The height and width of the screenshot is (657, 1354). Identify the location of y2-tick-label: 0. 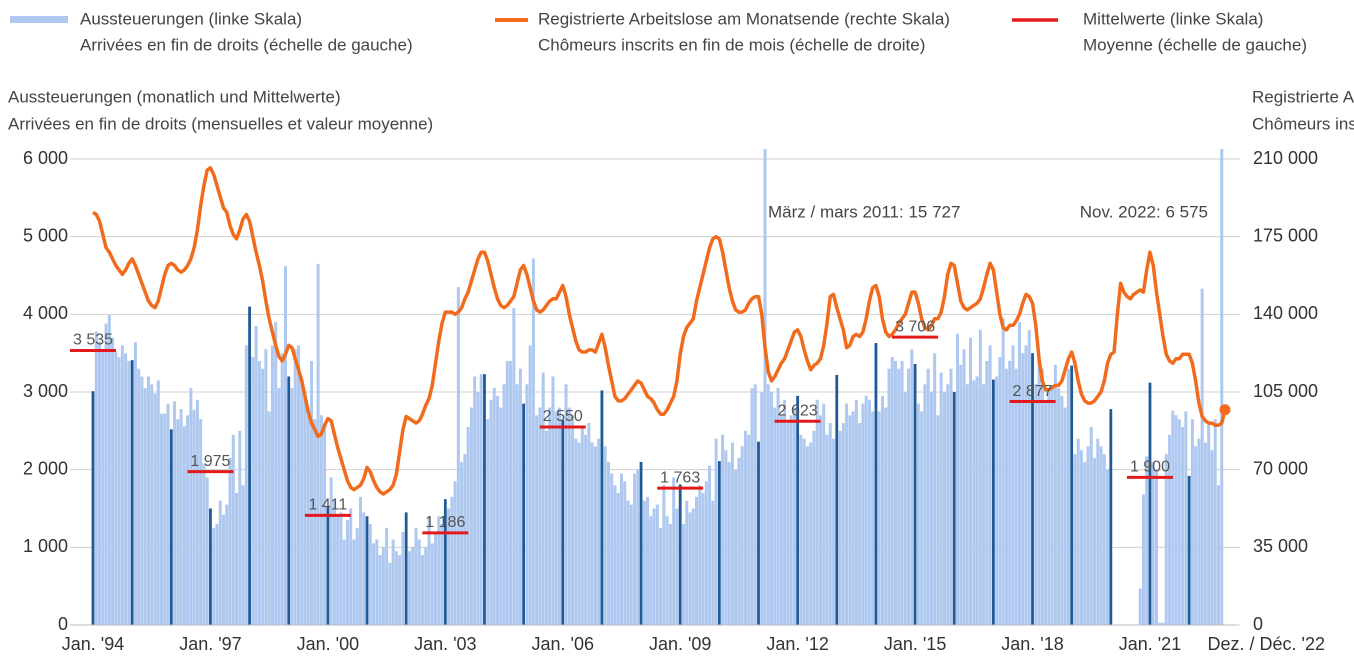
(1258, 624).